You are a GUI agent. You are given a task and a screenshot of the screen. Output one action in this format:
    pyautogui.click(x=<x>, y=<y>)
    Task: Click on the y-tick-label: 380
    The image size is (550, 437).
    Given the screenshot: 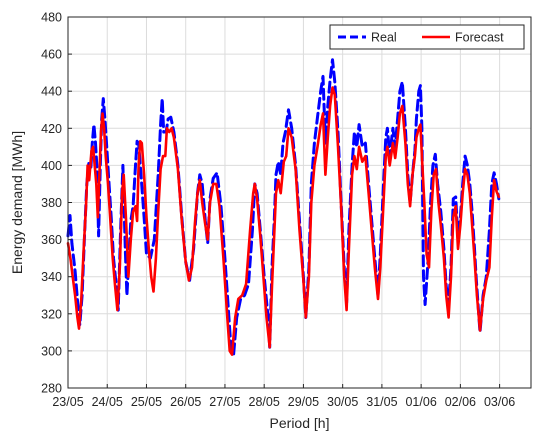 What is the action you would take?
    pyautogui.click(x=51, y=203)
    